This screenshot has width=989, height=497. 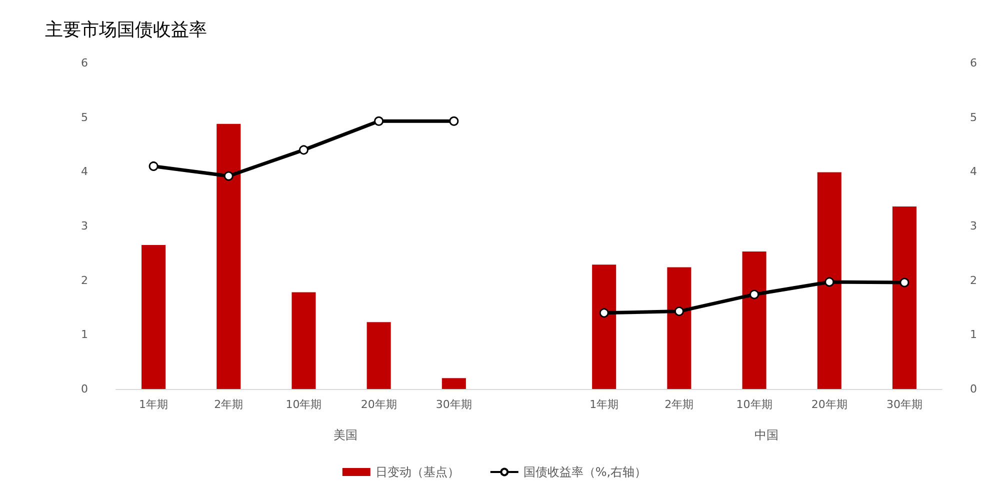 What do you see at coordinates (84, 171) in the screenshot?
I see `y-tick-label: 4` at bounding box center [84, 171].